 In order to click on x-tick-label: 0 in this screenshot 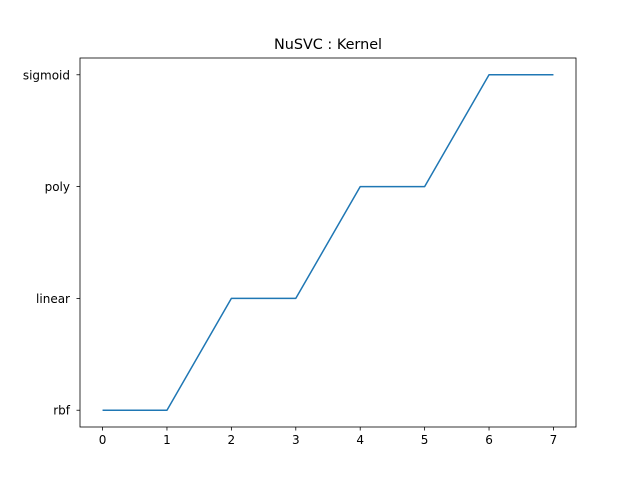, I will do `click(103, 440)`.